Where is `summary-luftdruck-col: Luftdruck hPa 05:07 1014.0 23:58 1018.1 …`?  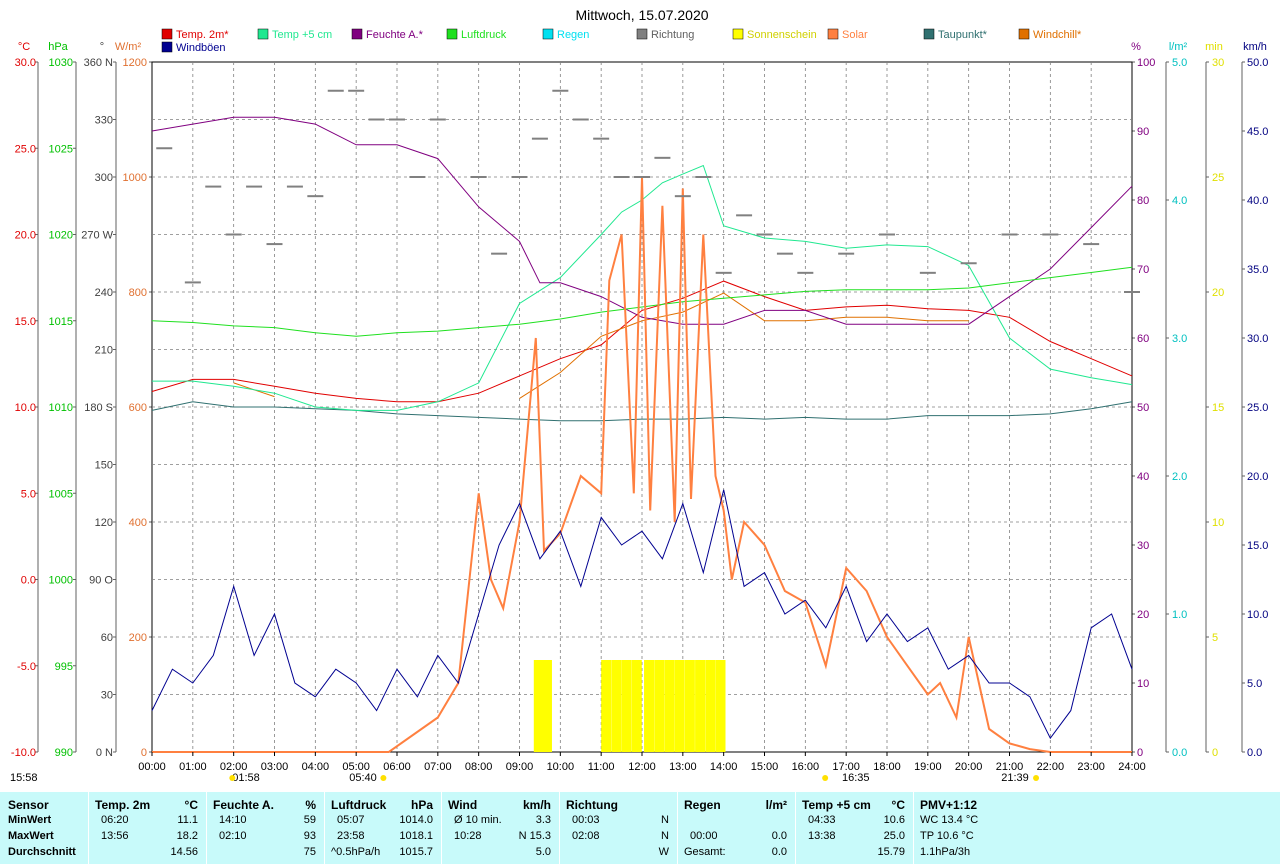
summary-luftdruck-col: Luftdruck hPa 05:07 1014.0 23:58 1018.1 … is located at coordinates (383, 828).